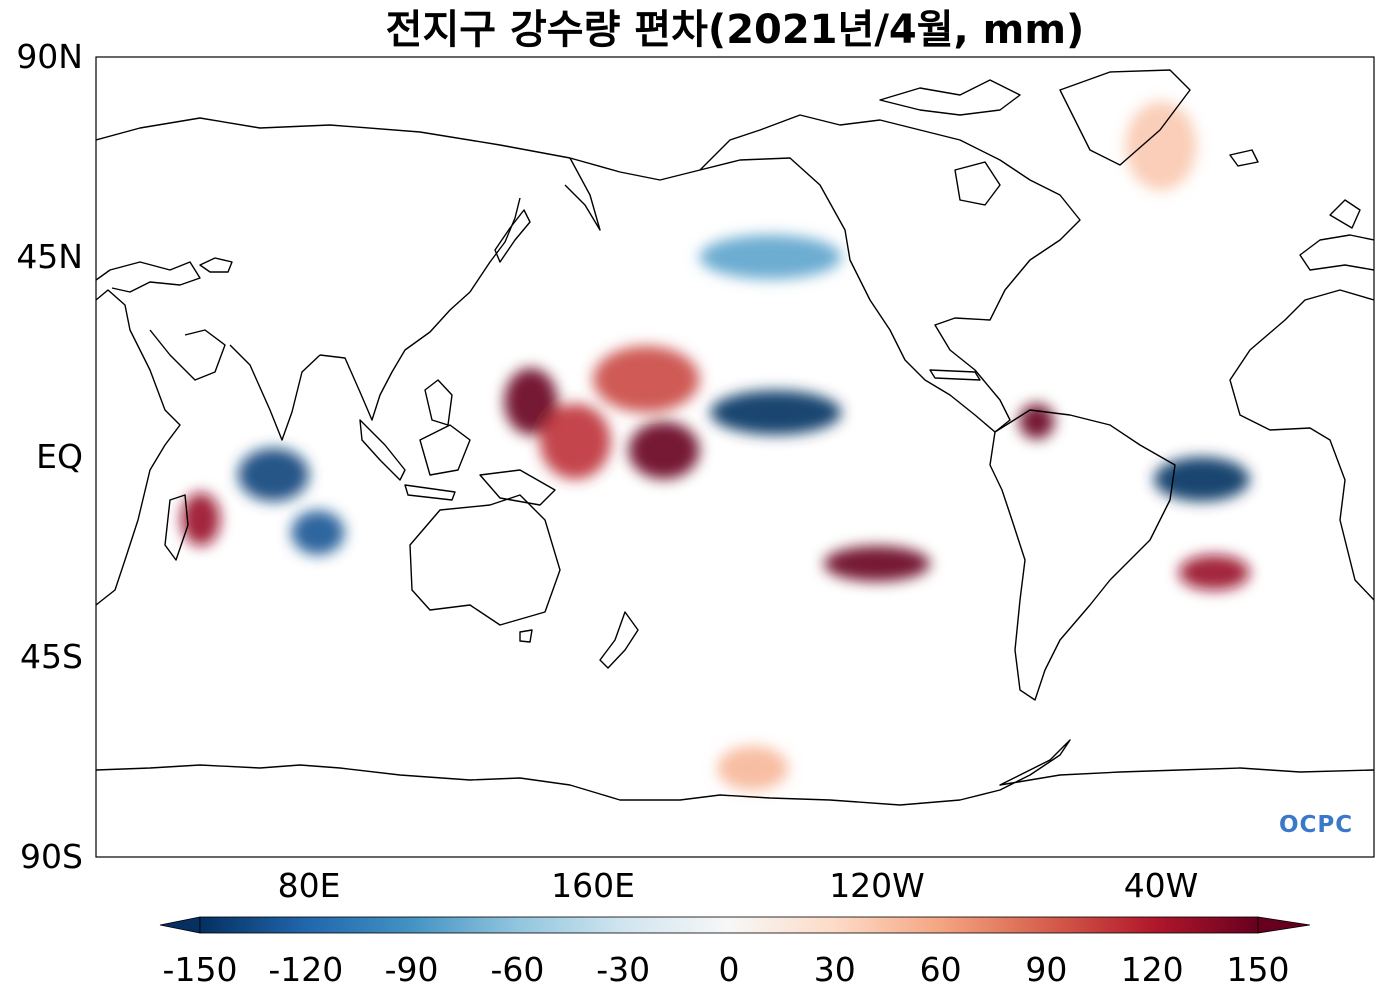 This screenshot has height=1000, width=1385. I want to click on colorbar-extend-low, so click(180, 925).